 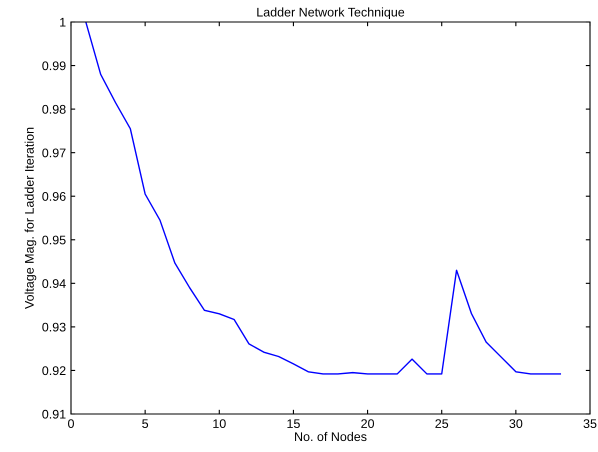 What do you see at coordinates (54, 109) in the screenshot?
I see `y-tick-label: 0.98` at bounding box center [54, 109].